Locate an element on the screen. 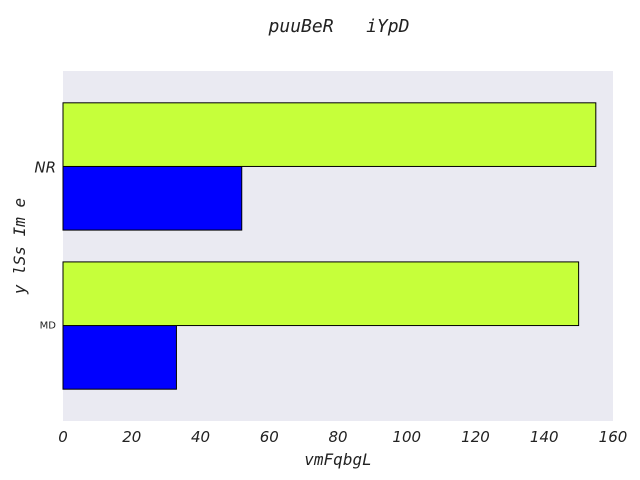 The height and width of the screenshot is (480, 640). x-tick-label: 160 is located at coordinates (613, 437).